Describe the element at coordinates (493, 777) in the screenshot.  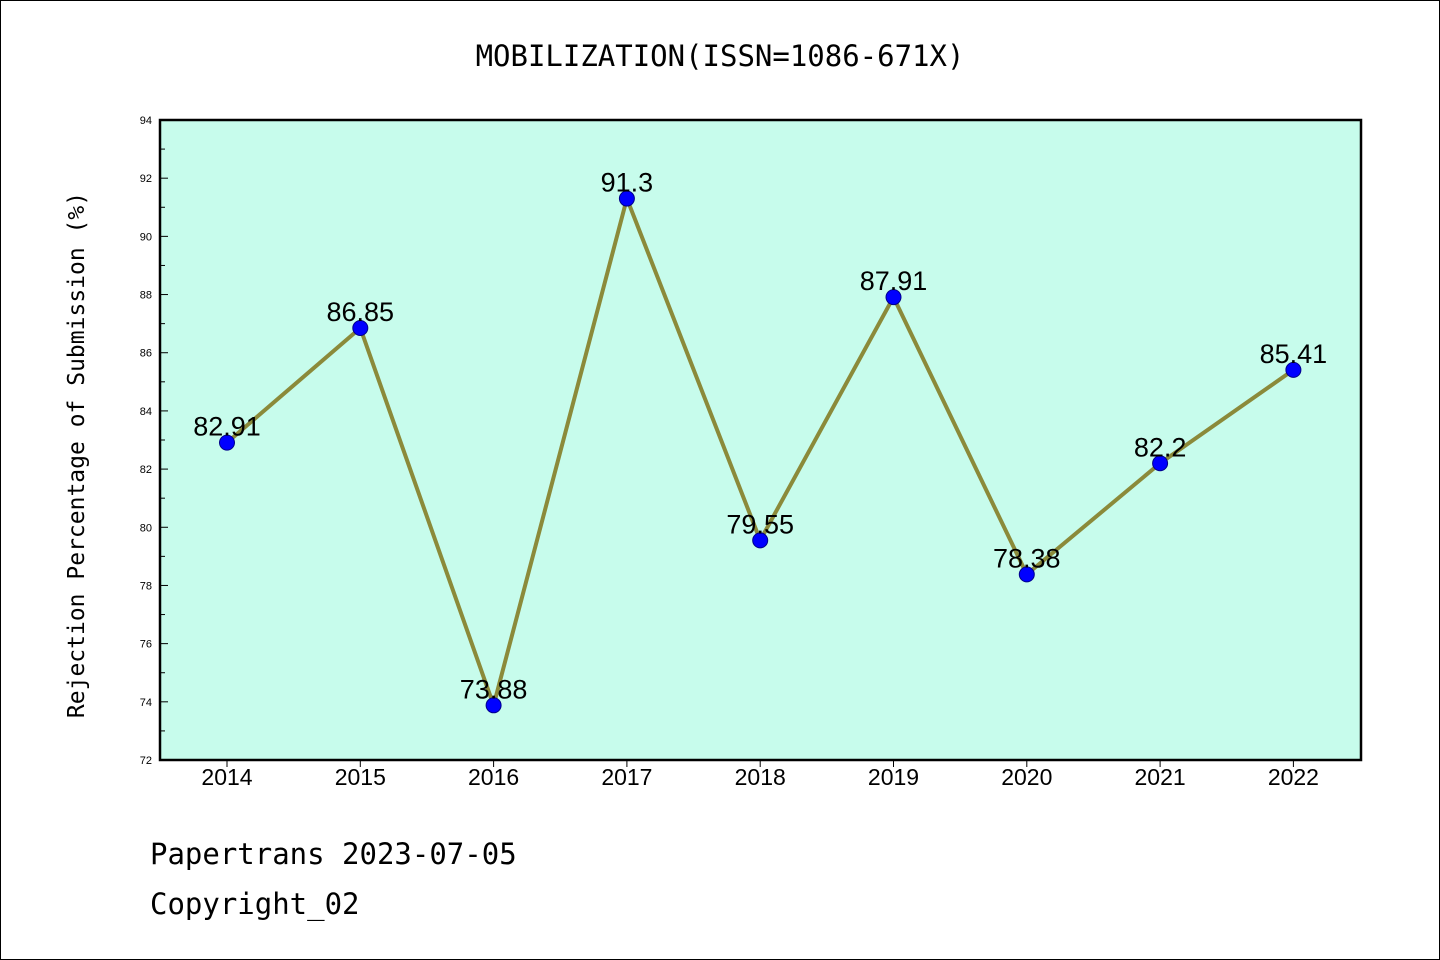
I see `x-tick-label: 2016` at that location.